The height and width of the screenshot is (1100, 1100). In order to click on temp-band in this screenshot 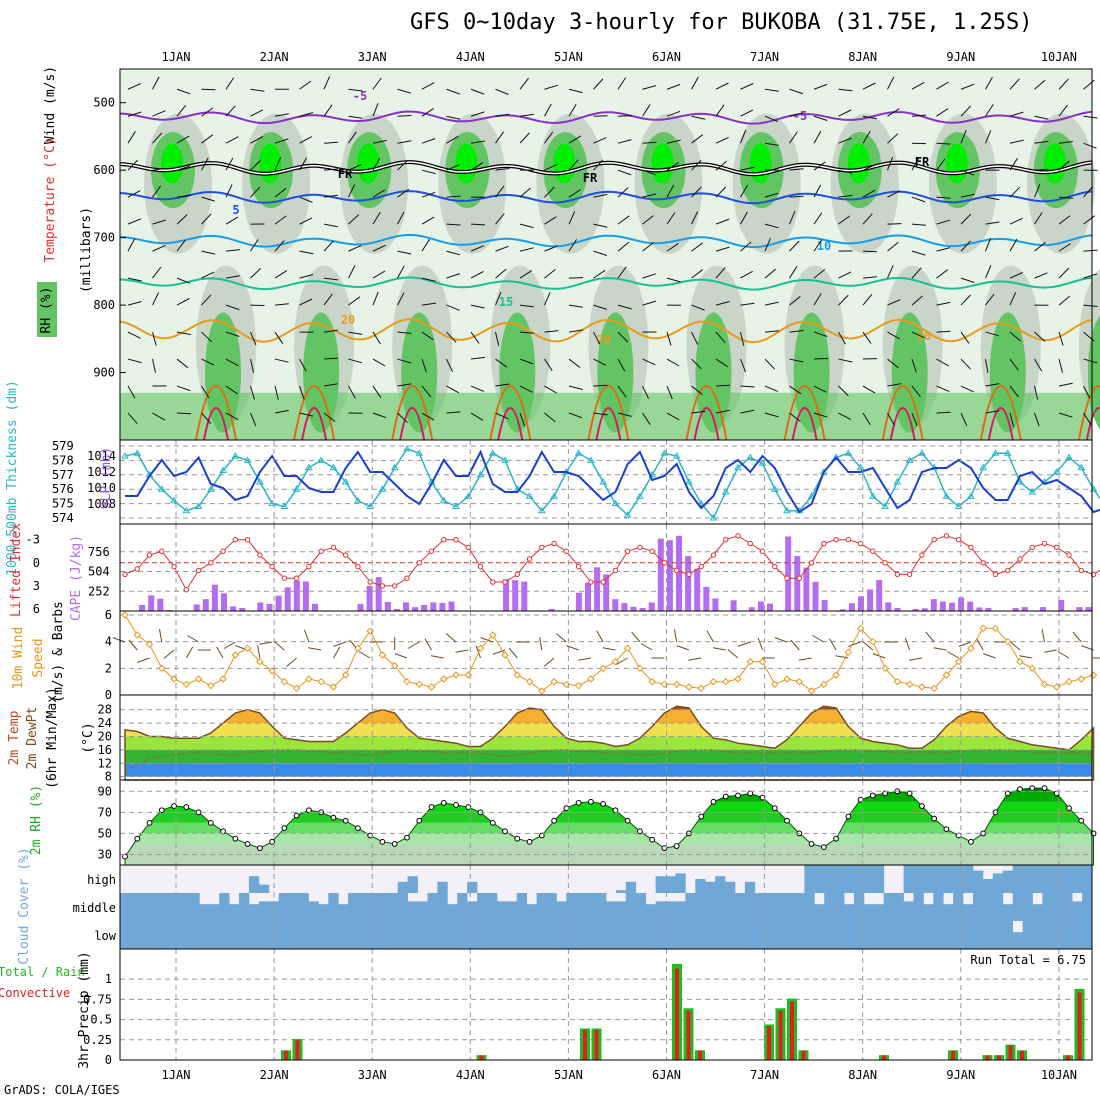, I will do `click(608, 730)`.